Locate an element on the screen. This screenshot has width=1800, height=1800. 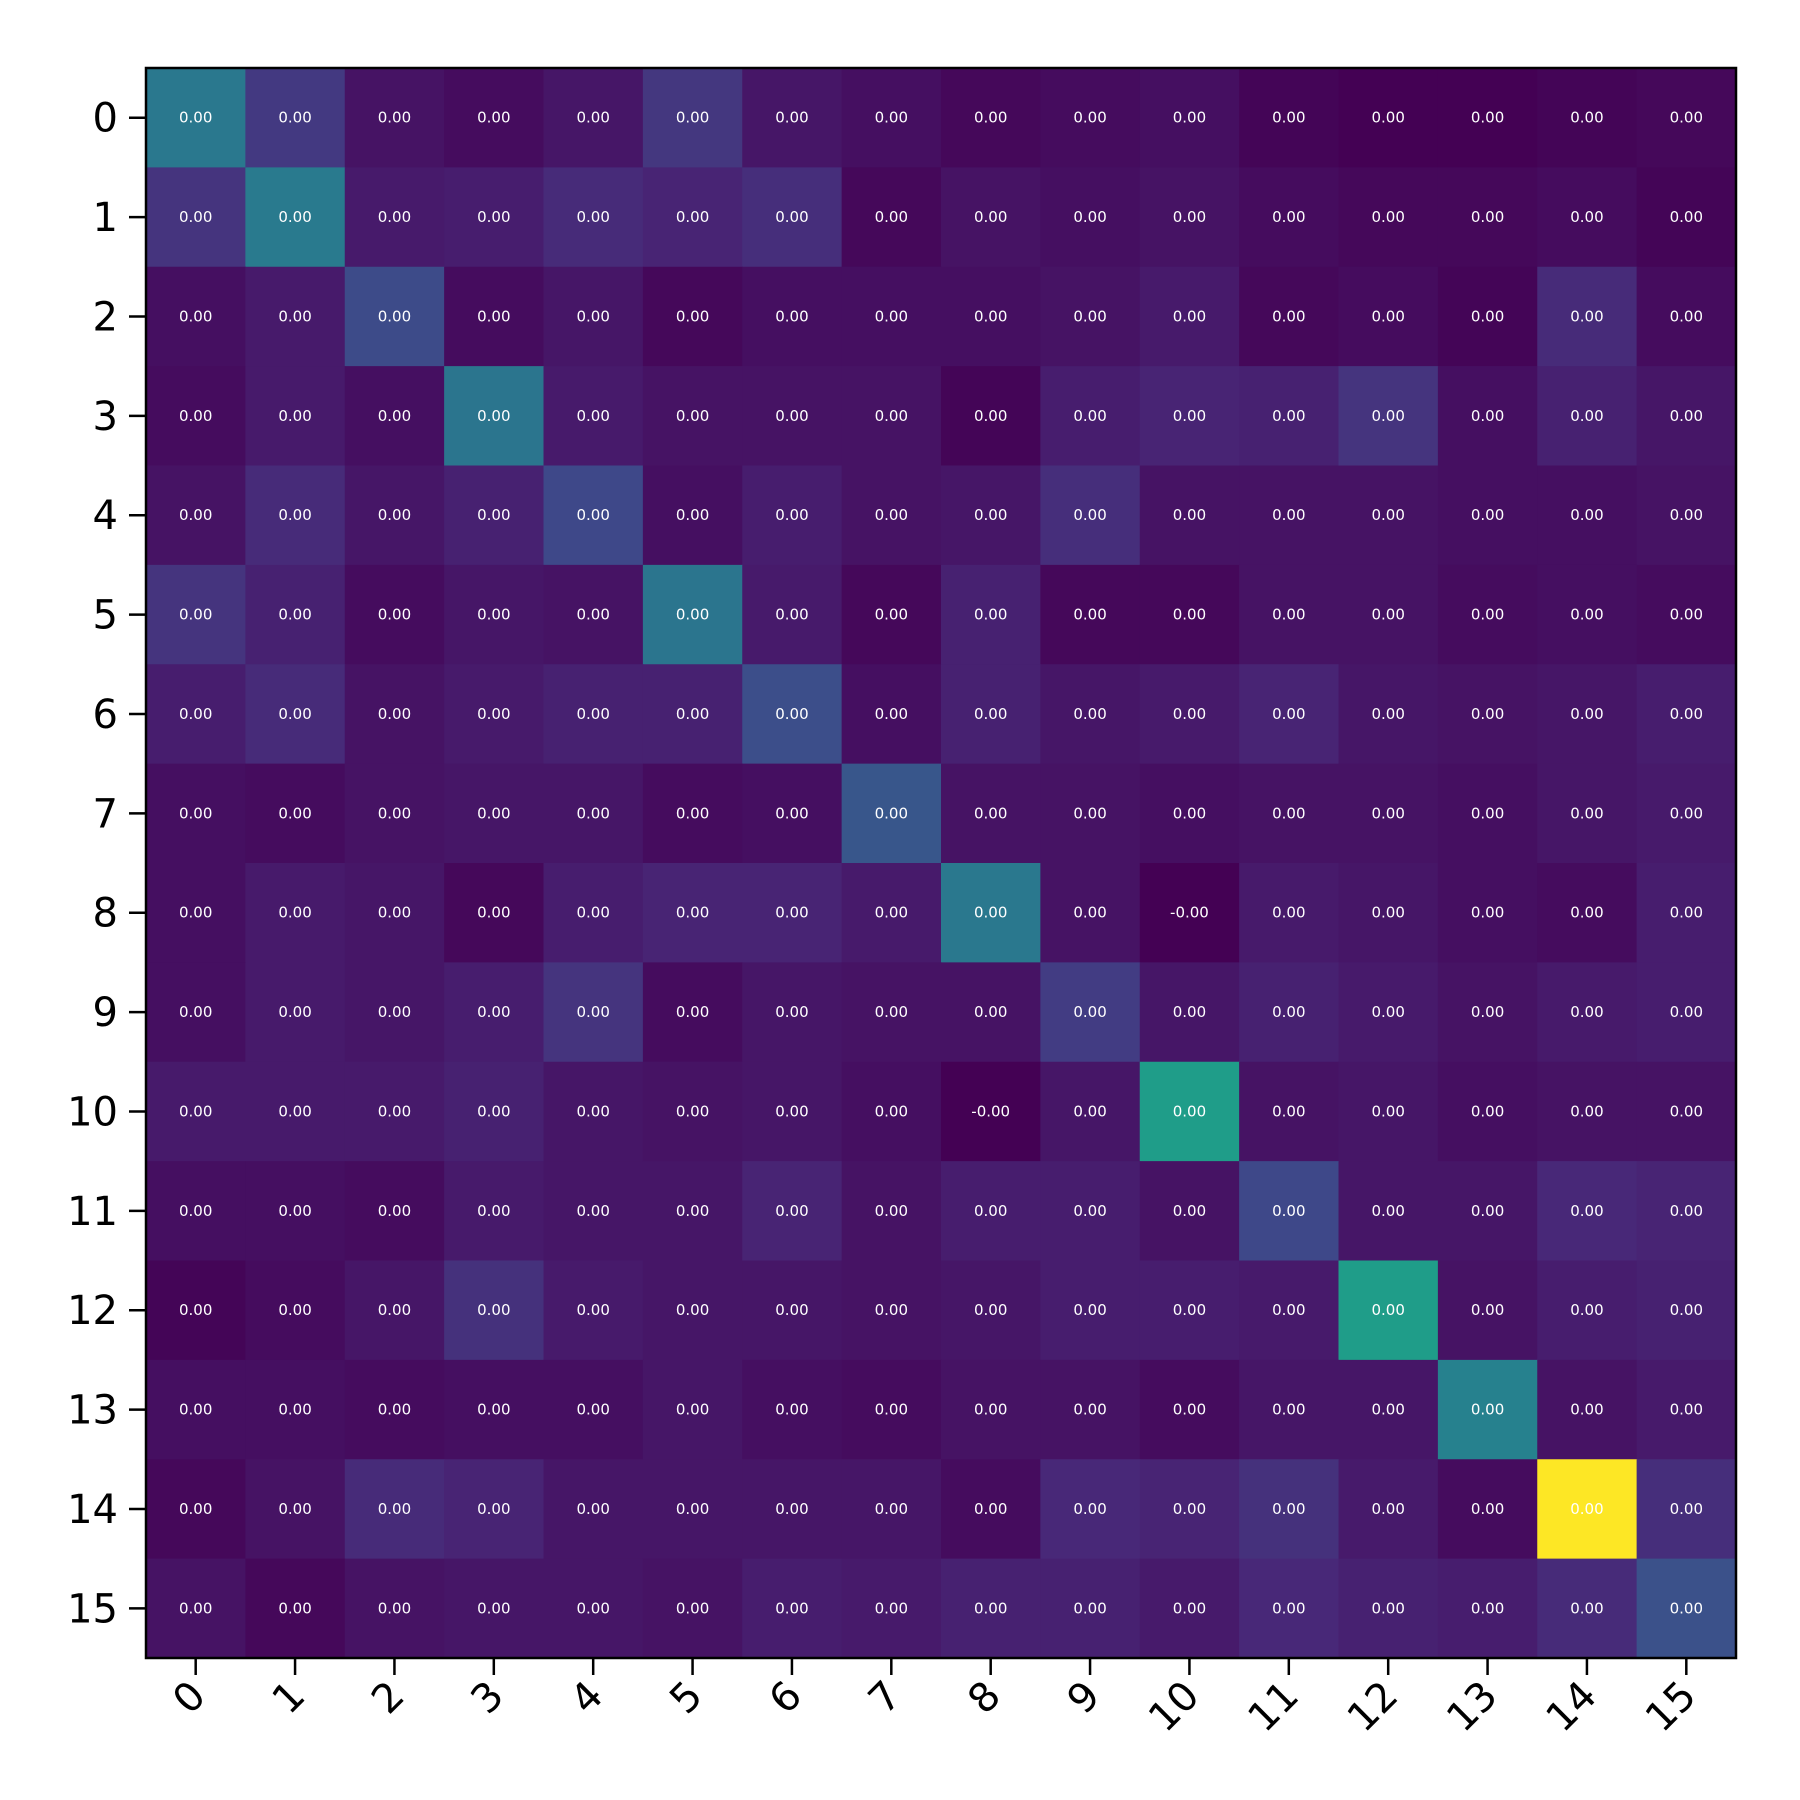
y-tick-label: 6 is located at coordinates (105, 715).